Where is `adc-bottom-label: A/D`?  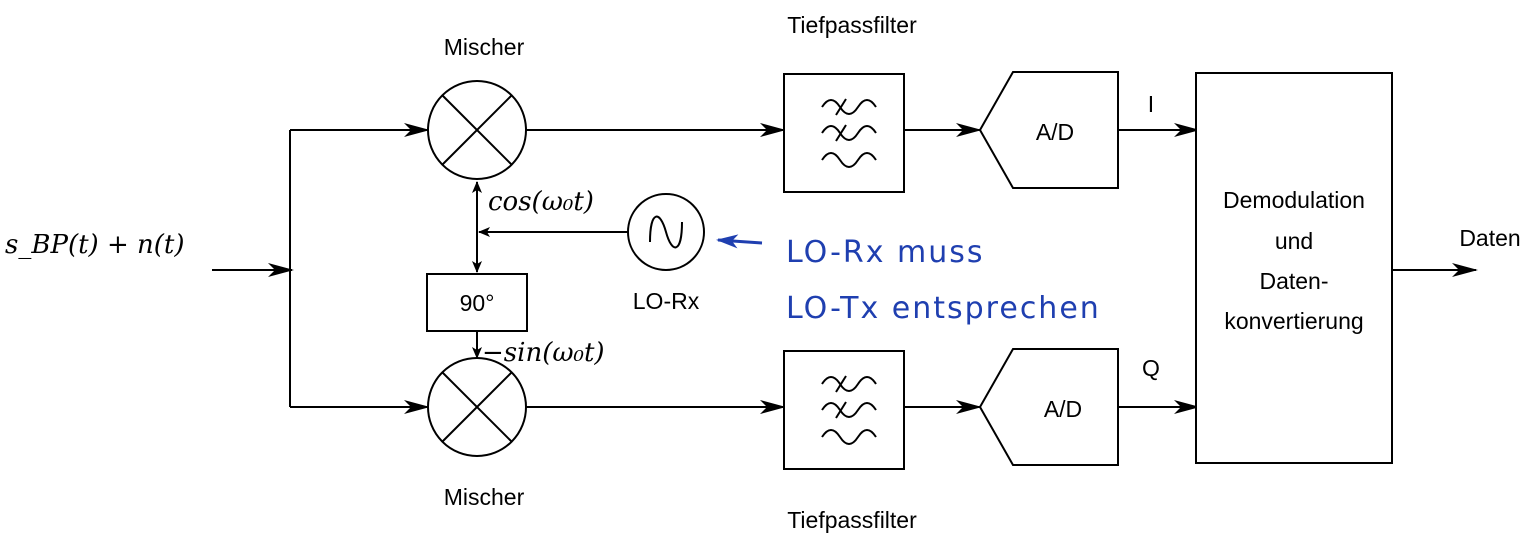
adc-bottom-label: A/D is located at coordinates (1063, 409).